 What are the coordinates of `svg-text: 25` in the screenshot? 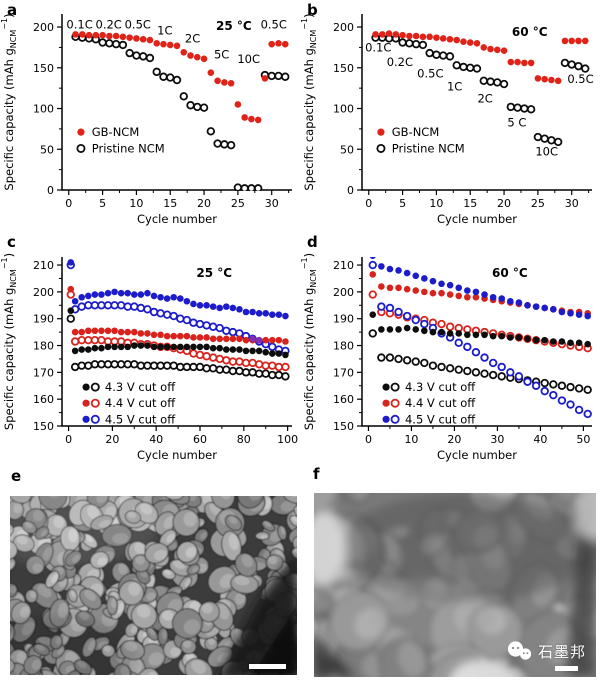 It's located at (538, 203).